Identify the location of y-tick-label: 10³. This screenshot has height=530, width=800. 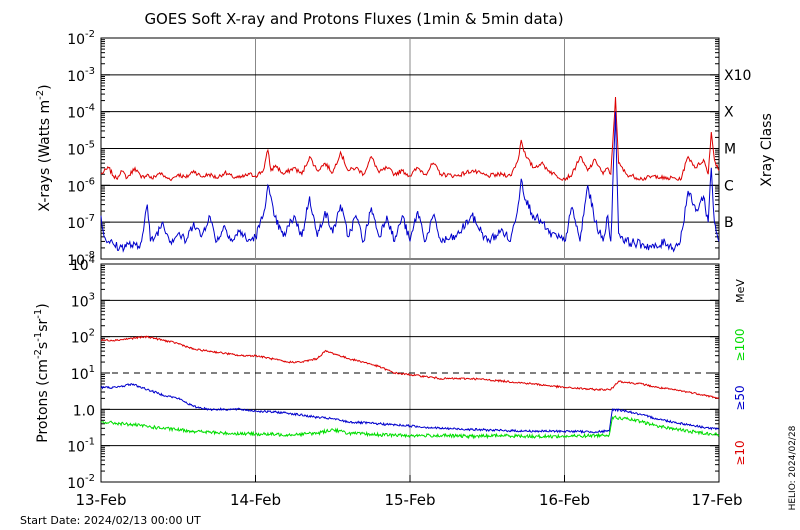
(83, 300).